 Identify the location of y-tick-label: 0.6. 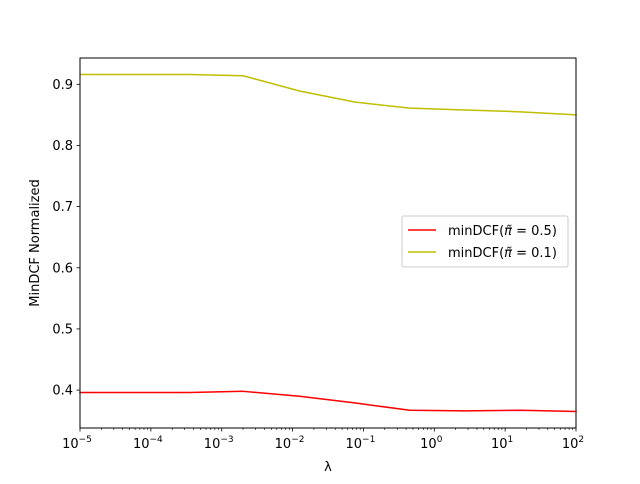
(62, 268).